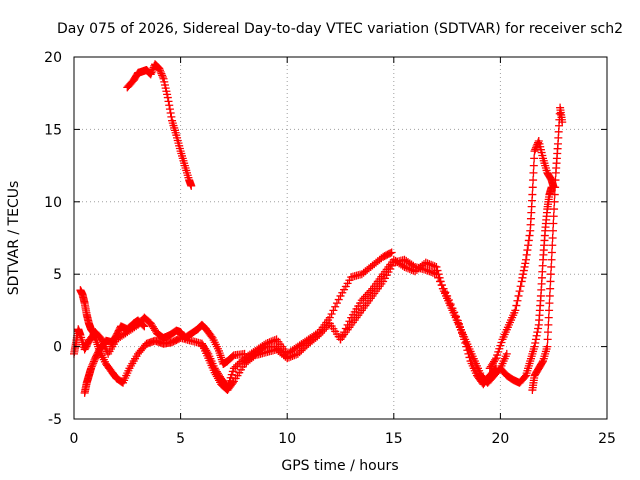 The height and width of the screenshot is (480, 640). Describe the element at coordinates (394, 439) in the screenshot. I see `x-tick-label: 15` at that location.